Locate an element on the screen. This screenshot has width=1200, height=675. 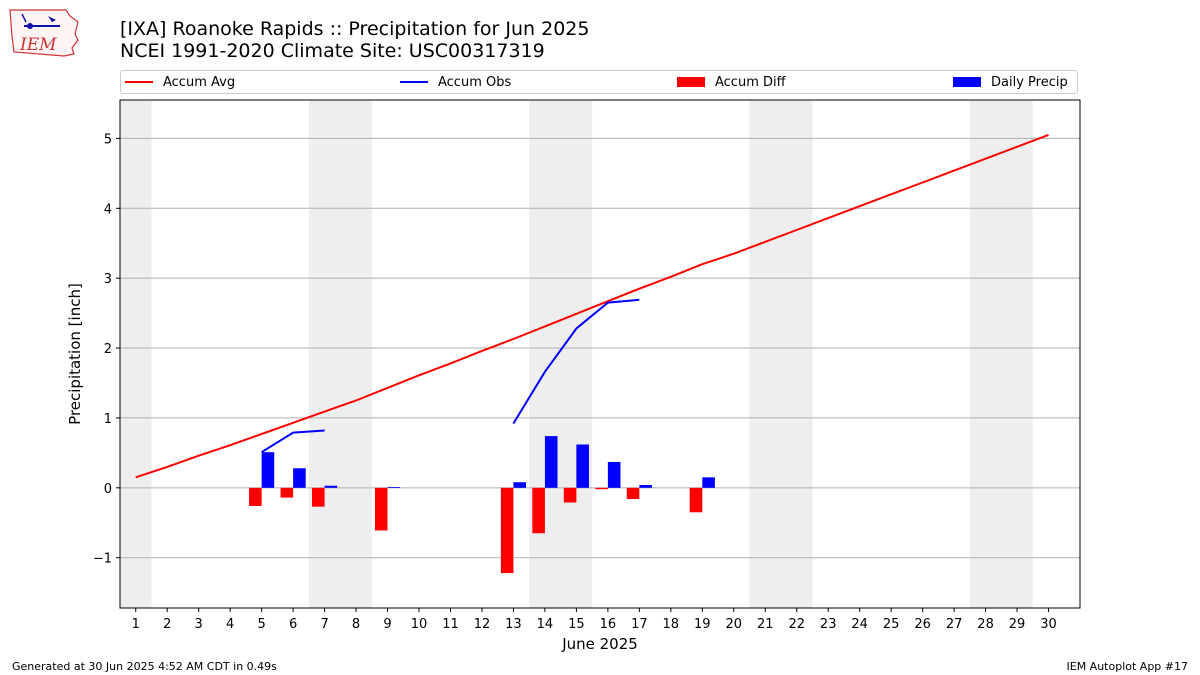
legend-swatch-daily-precip is located at coordinates (967, 82).